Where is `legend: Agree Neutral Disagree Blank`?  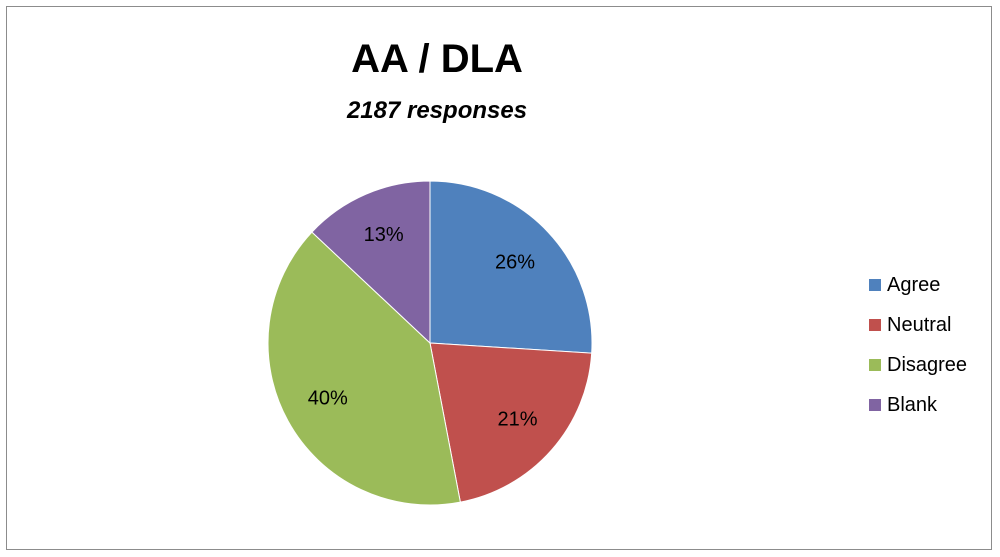 legend: Agree Neutral Disagree Blank is located at coordinates (918, 345).